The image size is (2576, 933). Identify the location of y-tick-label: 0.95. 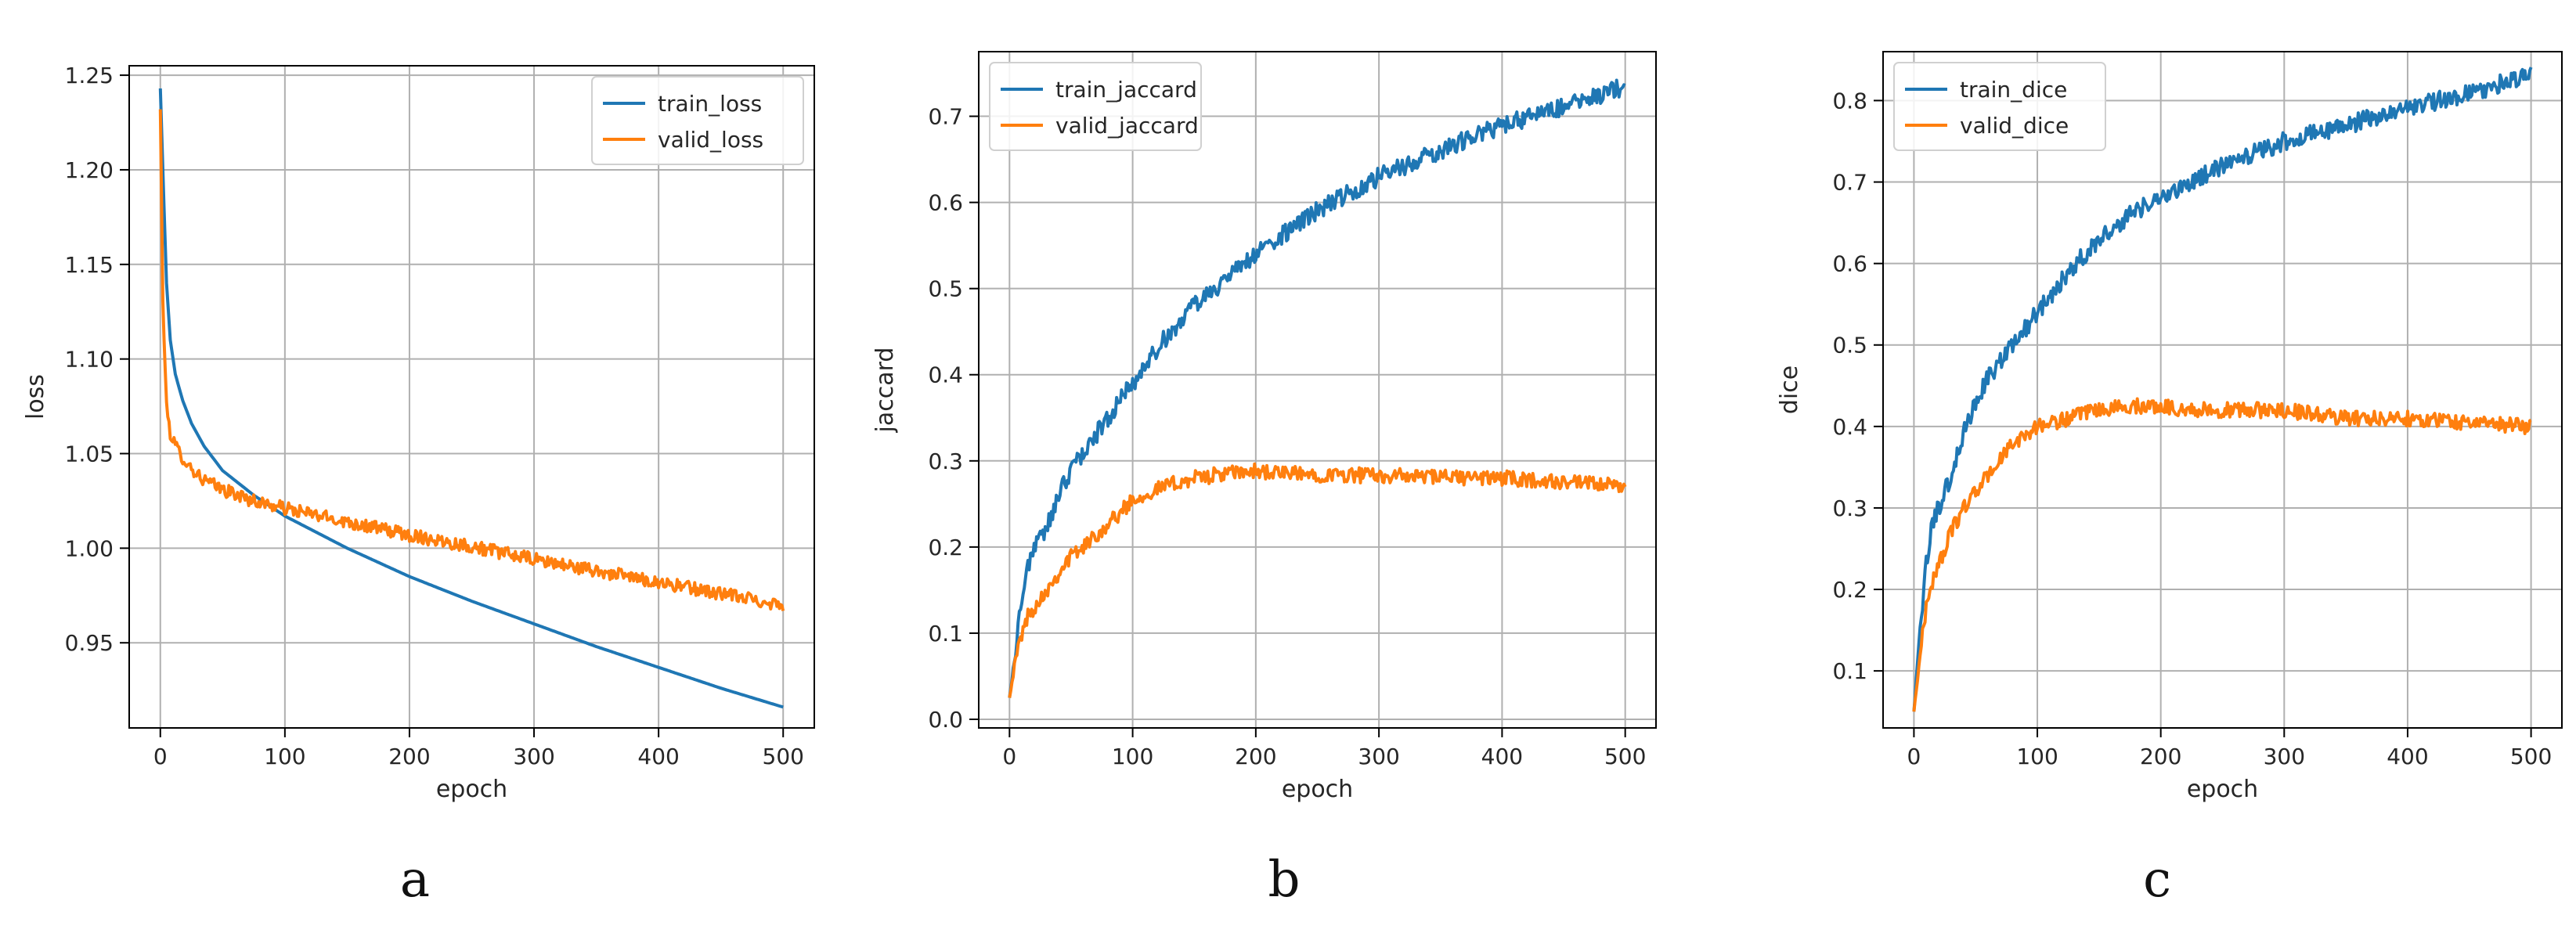
(90, 643).